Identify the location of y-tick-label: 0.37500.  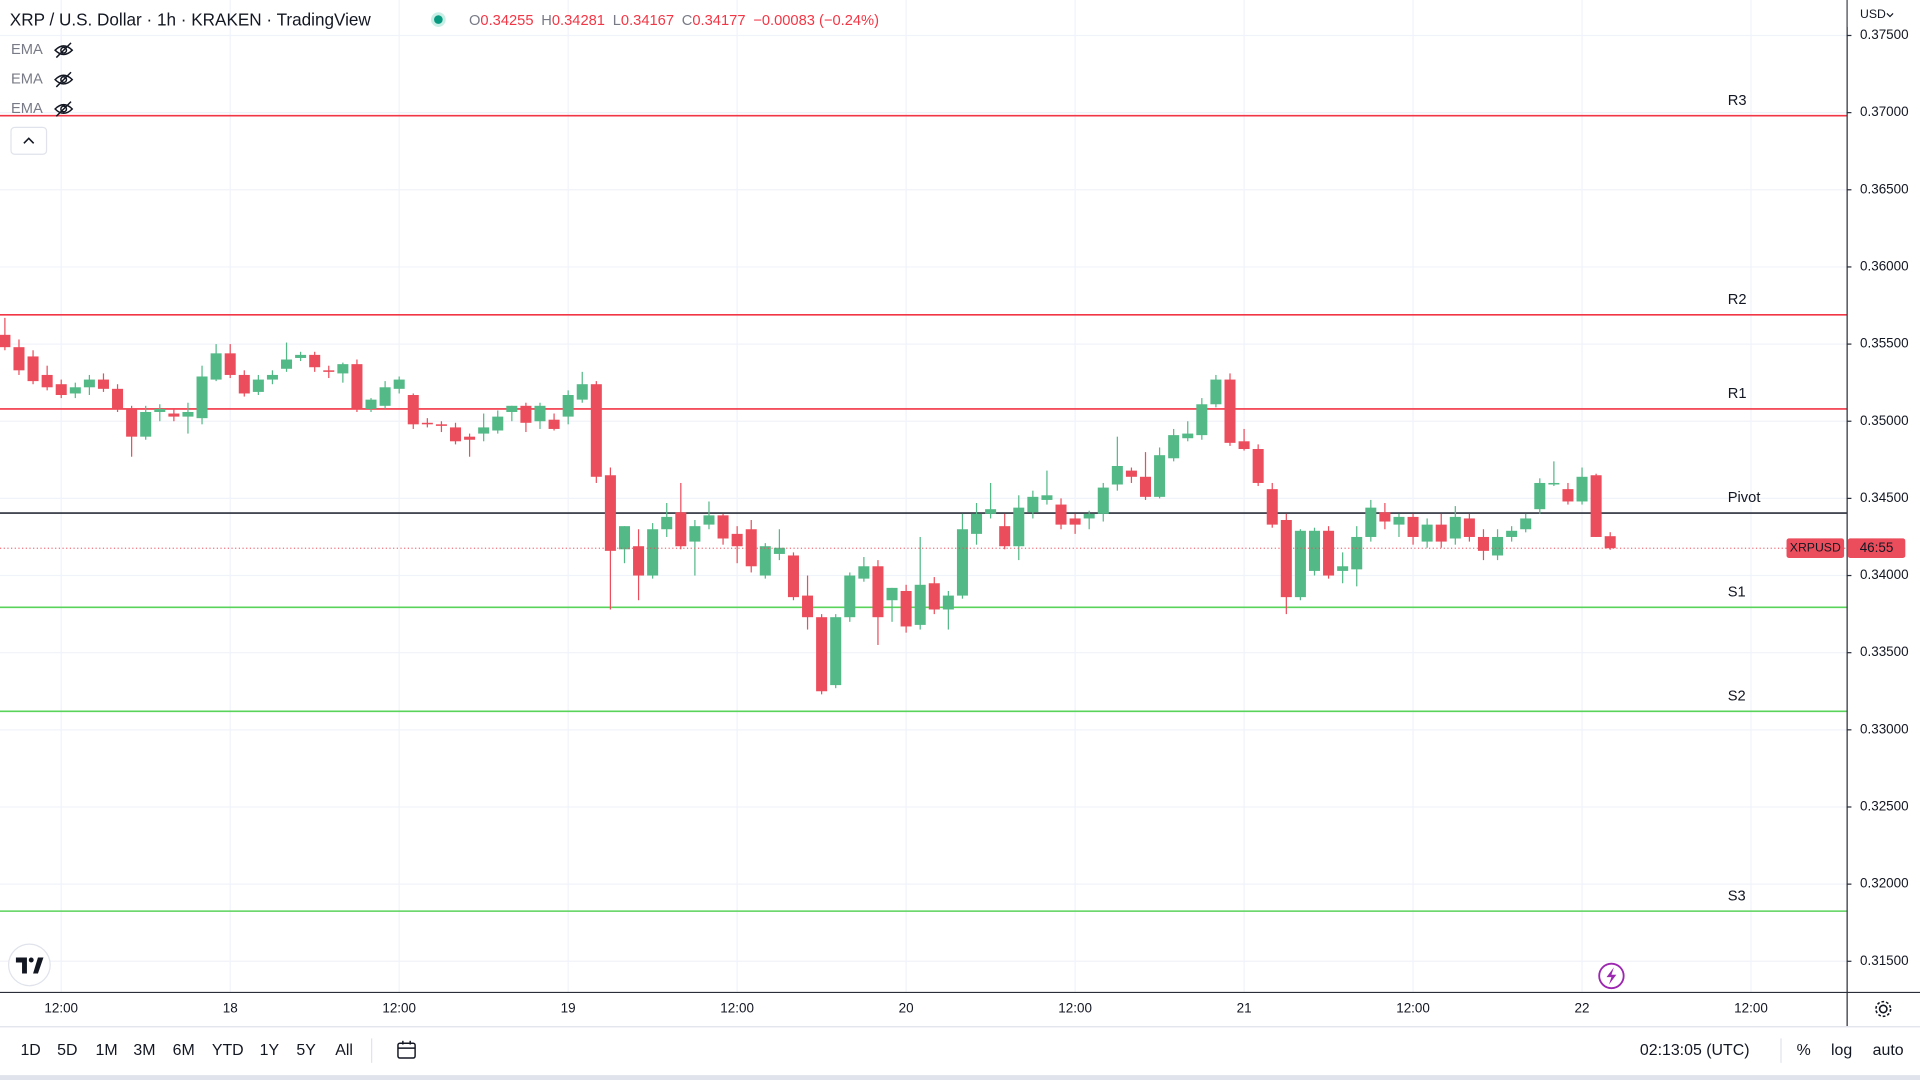
(1884, 34).